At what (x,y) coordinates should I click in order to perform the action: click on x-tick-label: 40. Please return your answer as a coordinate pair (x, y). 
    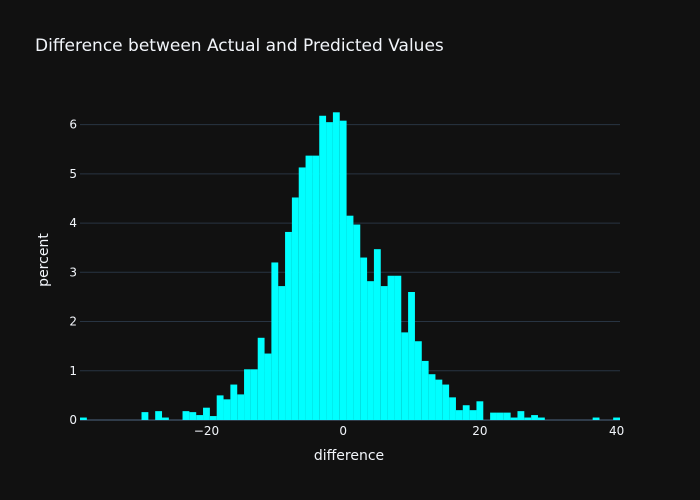
    Looking at the image, I should click on (616, 431).